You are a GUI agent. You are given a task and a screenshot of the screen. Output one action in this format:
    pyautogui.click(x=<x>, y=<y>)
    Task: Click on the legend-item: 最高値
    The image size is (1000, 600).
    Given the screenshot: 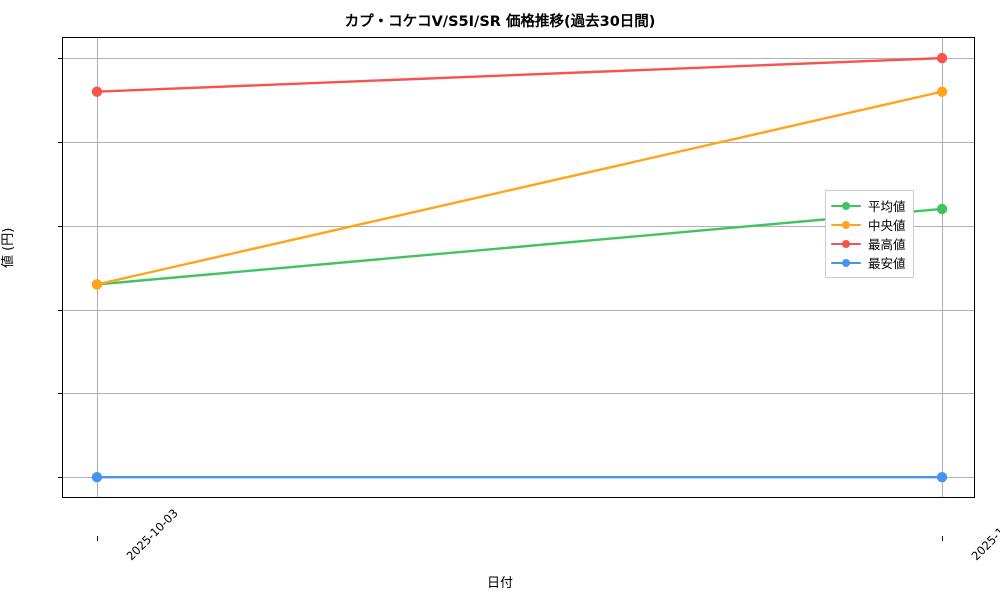 What is the action you would take?
    pyautogui.click(x=868, y=243)
    